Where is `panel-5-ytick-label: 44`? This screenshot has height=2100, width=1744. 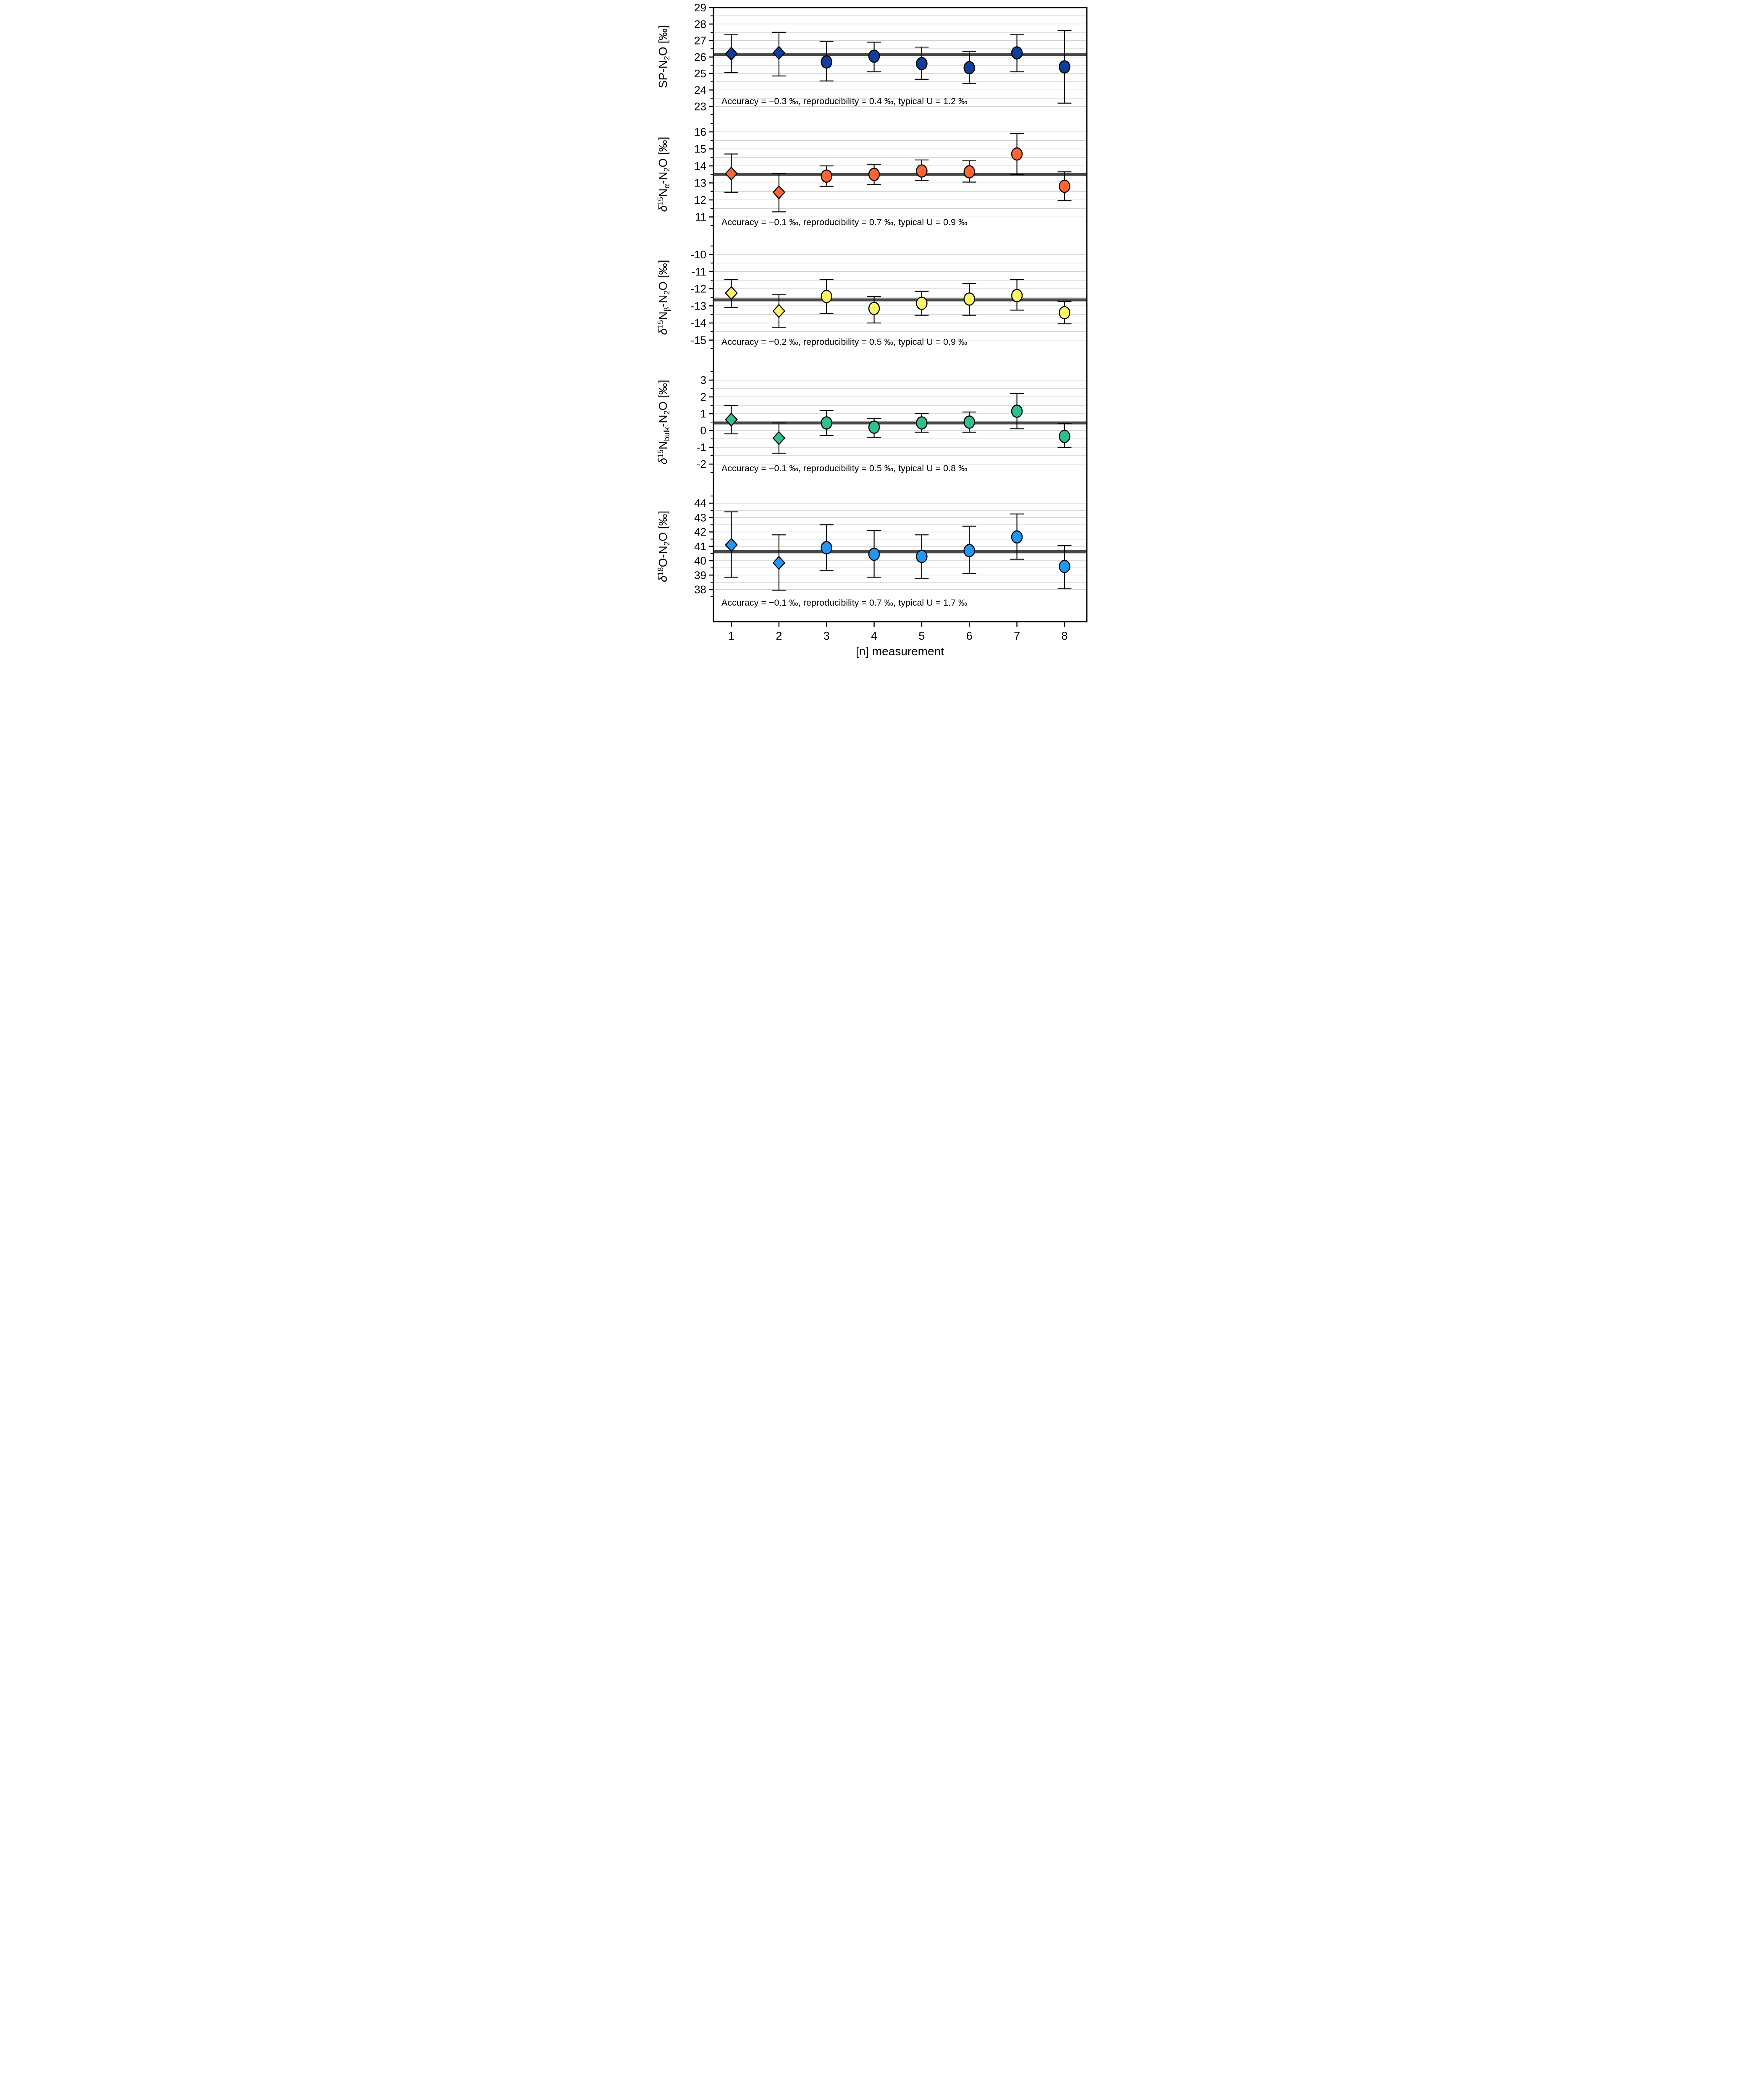
panel-5-ytick-label: 44 is located at coordinates (700, 503).